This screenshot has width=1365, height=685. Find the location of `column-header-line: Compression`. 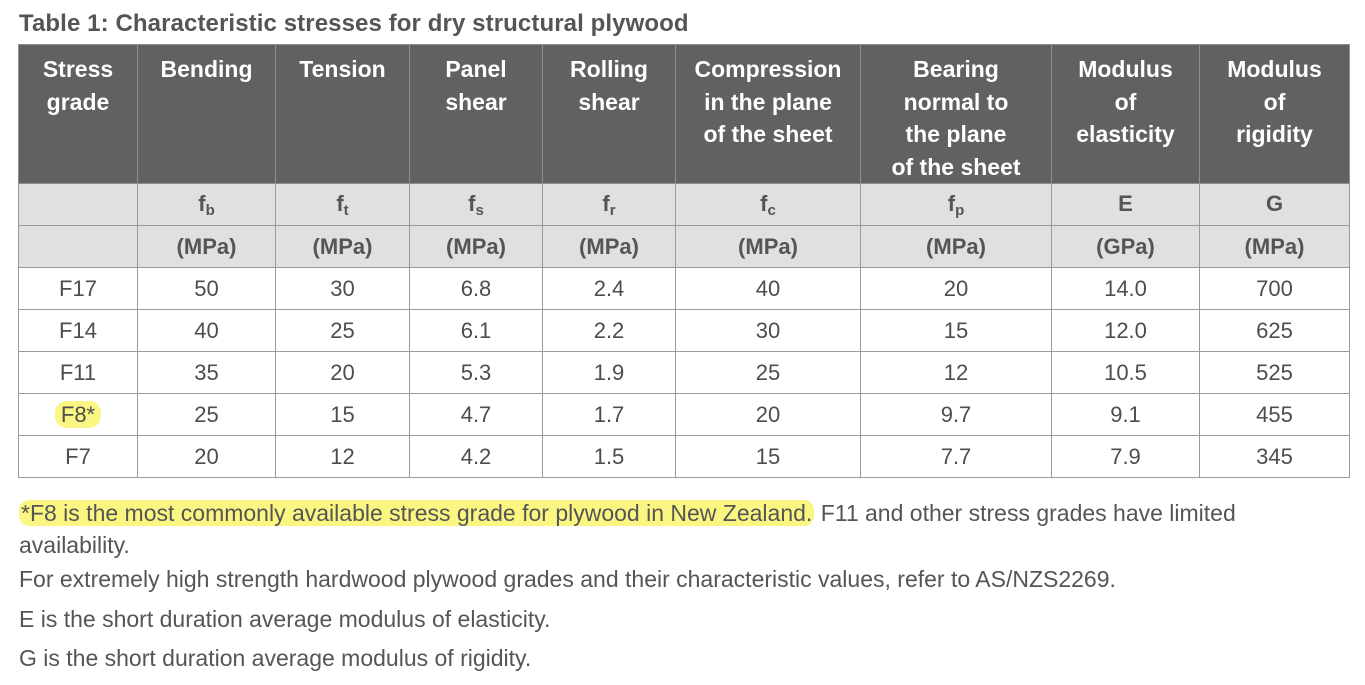

column-header-line: Compression is located at coordinates (768, 69).